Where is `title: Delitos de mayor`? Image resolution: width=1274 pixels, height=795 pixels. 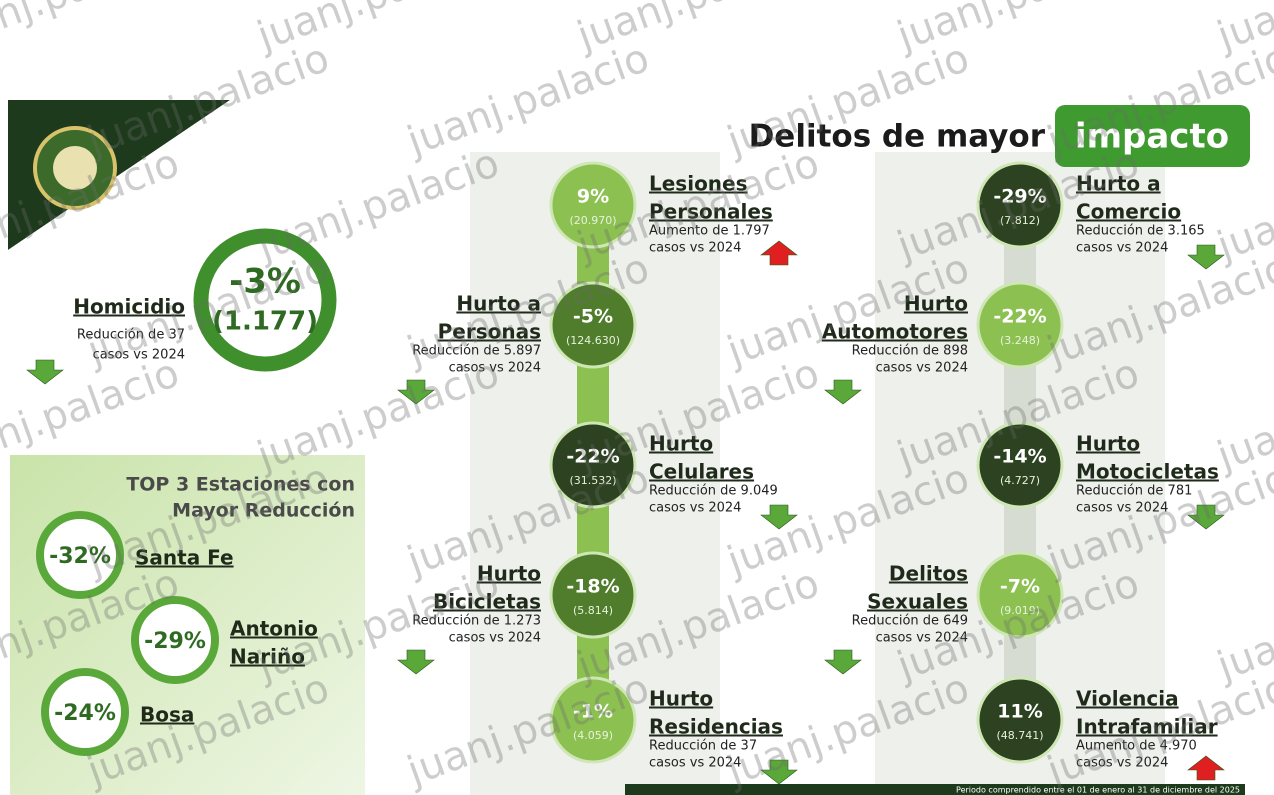 title: Delitos de mayor is located at coordinates (897, 137).